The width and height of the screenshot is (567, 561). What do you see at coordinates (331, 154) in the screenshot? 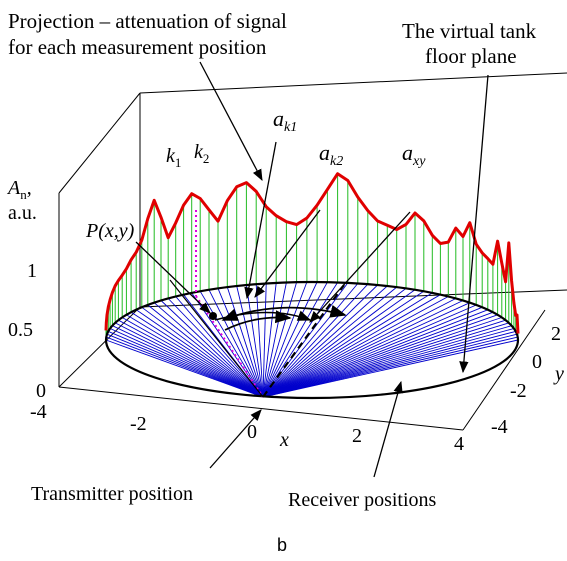
I see `label-ak2: ak2` at bounding box center [331, 154].